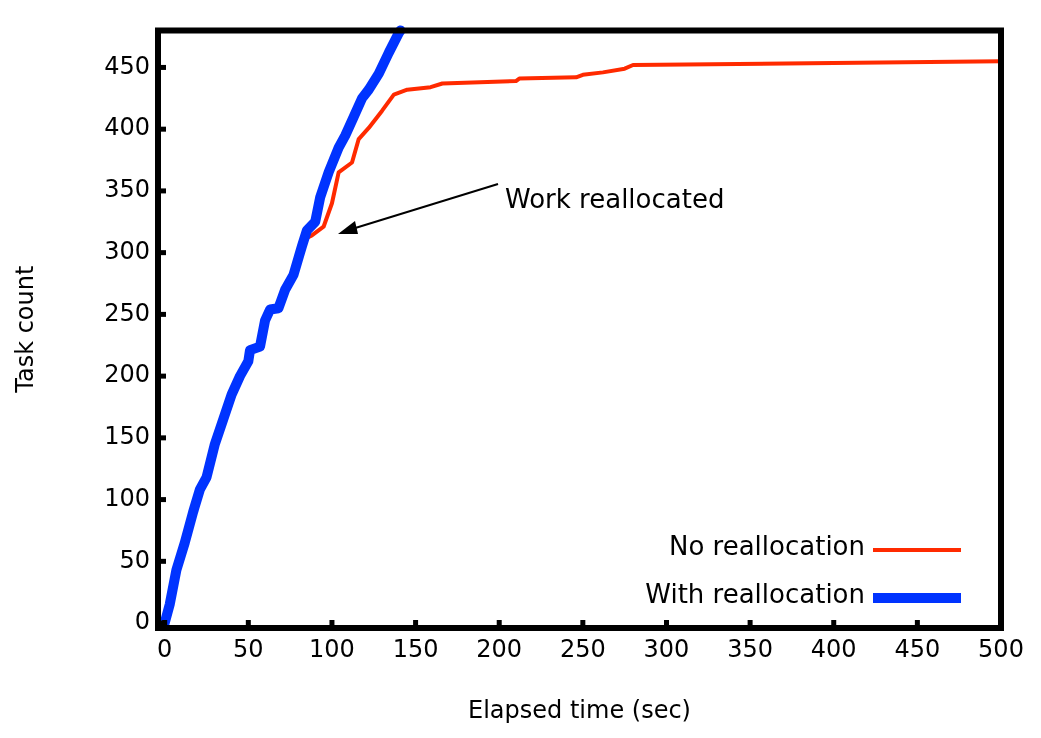 This screenshot has width=1041, height=738. Describe the element at coordinates (582, 648) in the screenshot. I see `x-tick-label: 250` at that location.